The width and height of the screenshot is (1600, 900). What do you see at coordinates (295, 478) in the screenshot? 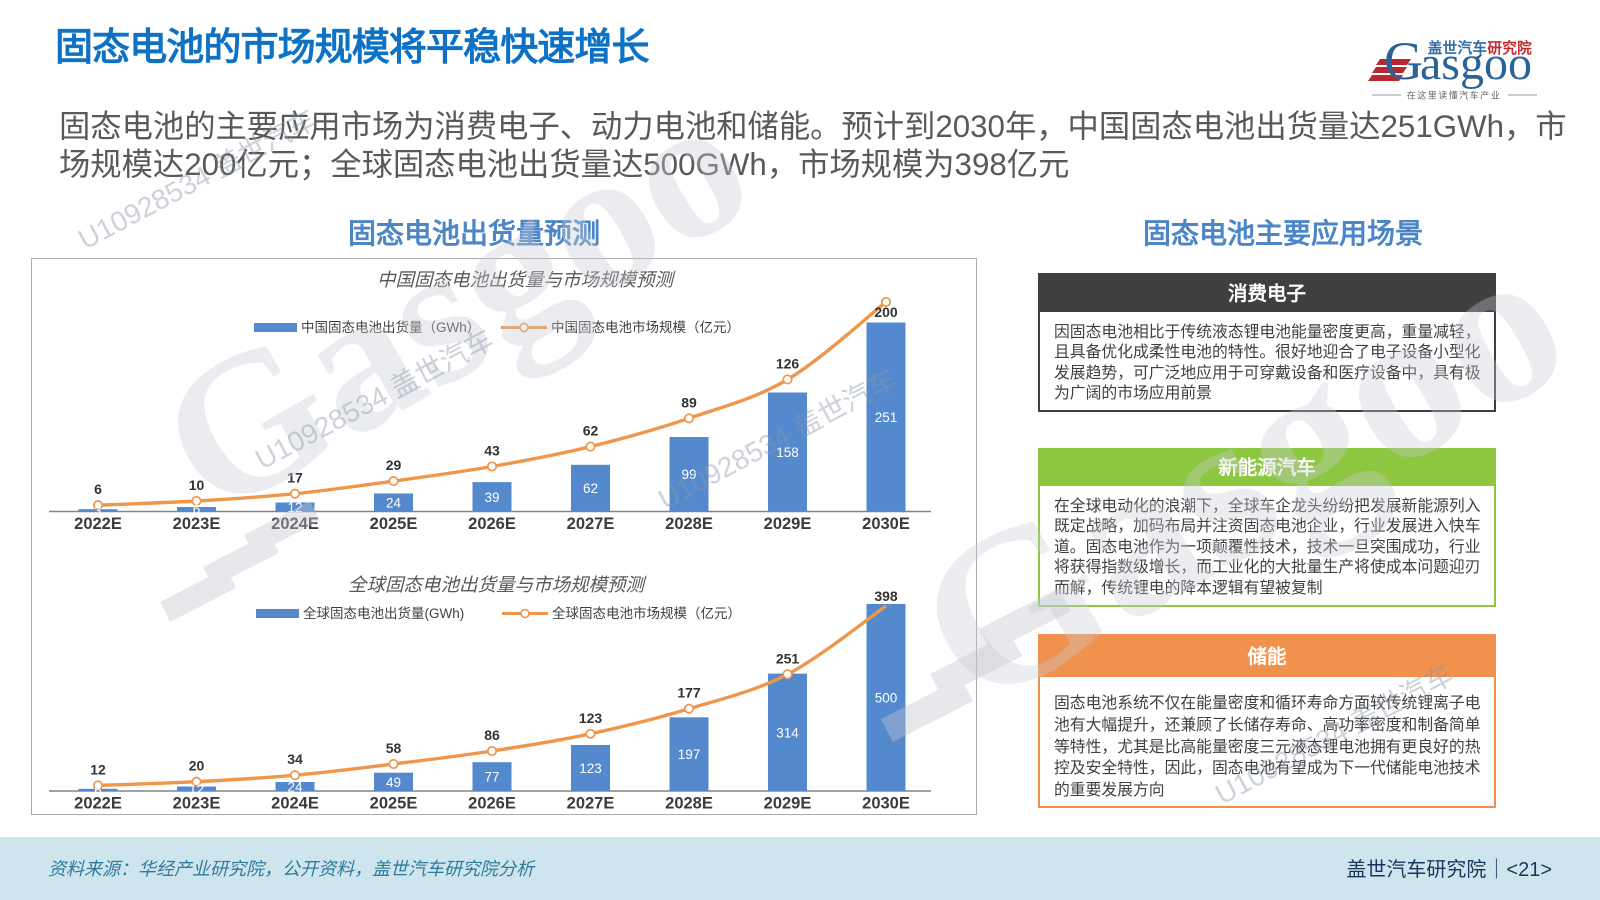
I see `svg-text: 17` at bounding box center [295, 478].